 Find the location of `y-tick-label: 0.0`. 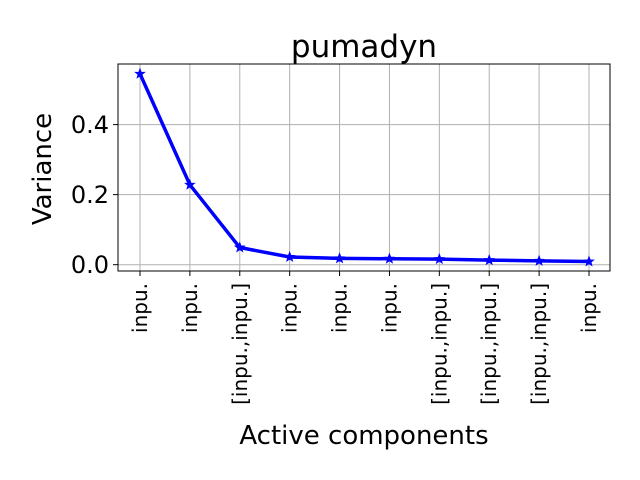

y-tick-label: 0.0 is located at coordinates (90, 265).